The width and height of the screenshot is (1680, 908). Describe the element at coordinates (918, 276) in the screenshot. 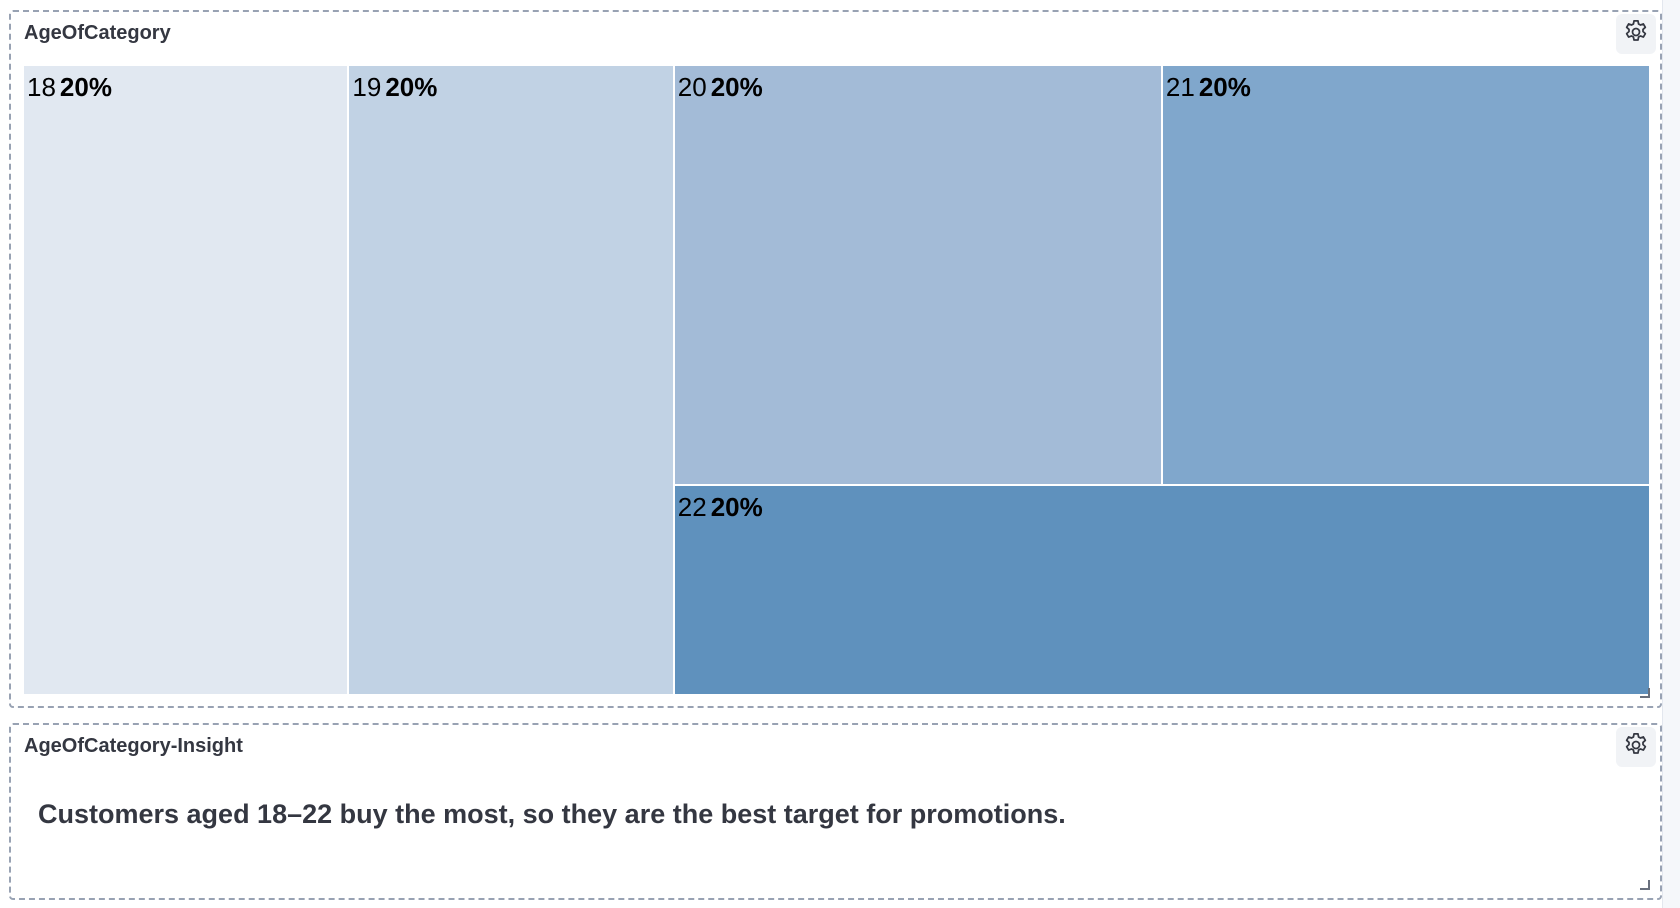

I see `treemap-tile-20: 20 20%` at that location.